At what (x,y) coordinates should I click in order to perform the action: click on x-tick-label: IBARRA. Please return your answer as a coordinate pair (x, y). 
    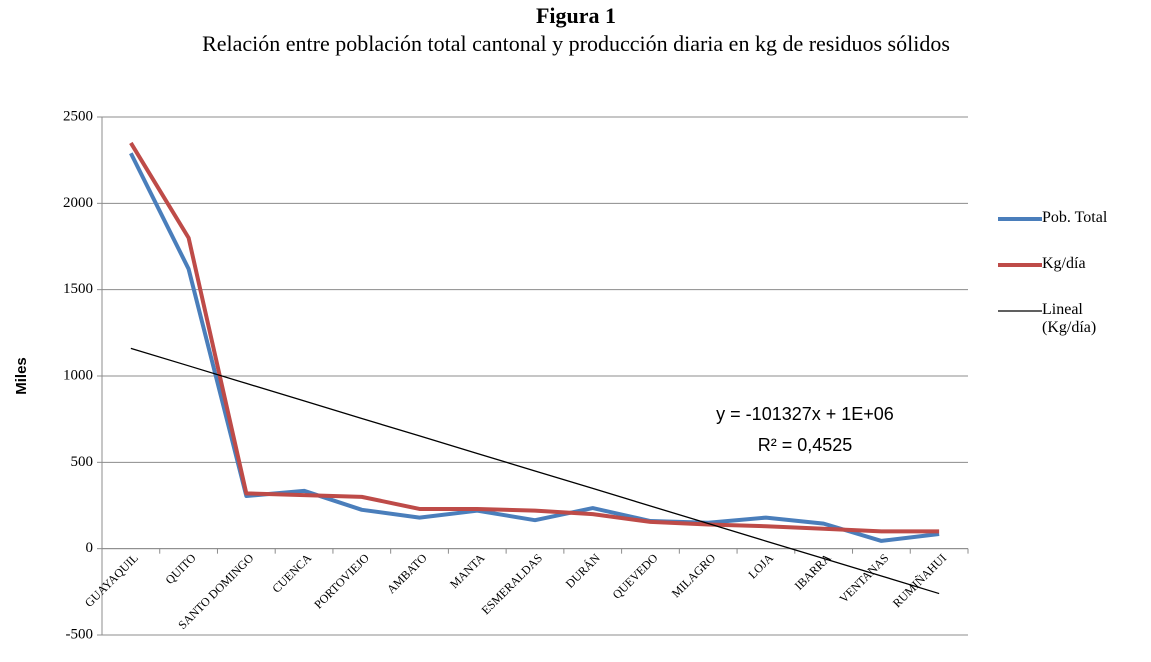
    Looking at the image, I should click on (813, 572).